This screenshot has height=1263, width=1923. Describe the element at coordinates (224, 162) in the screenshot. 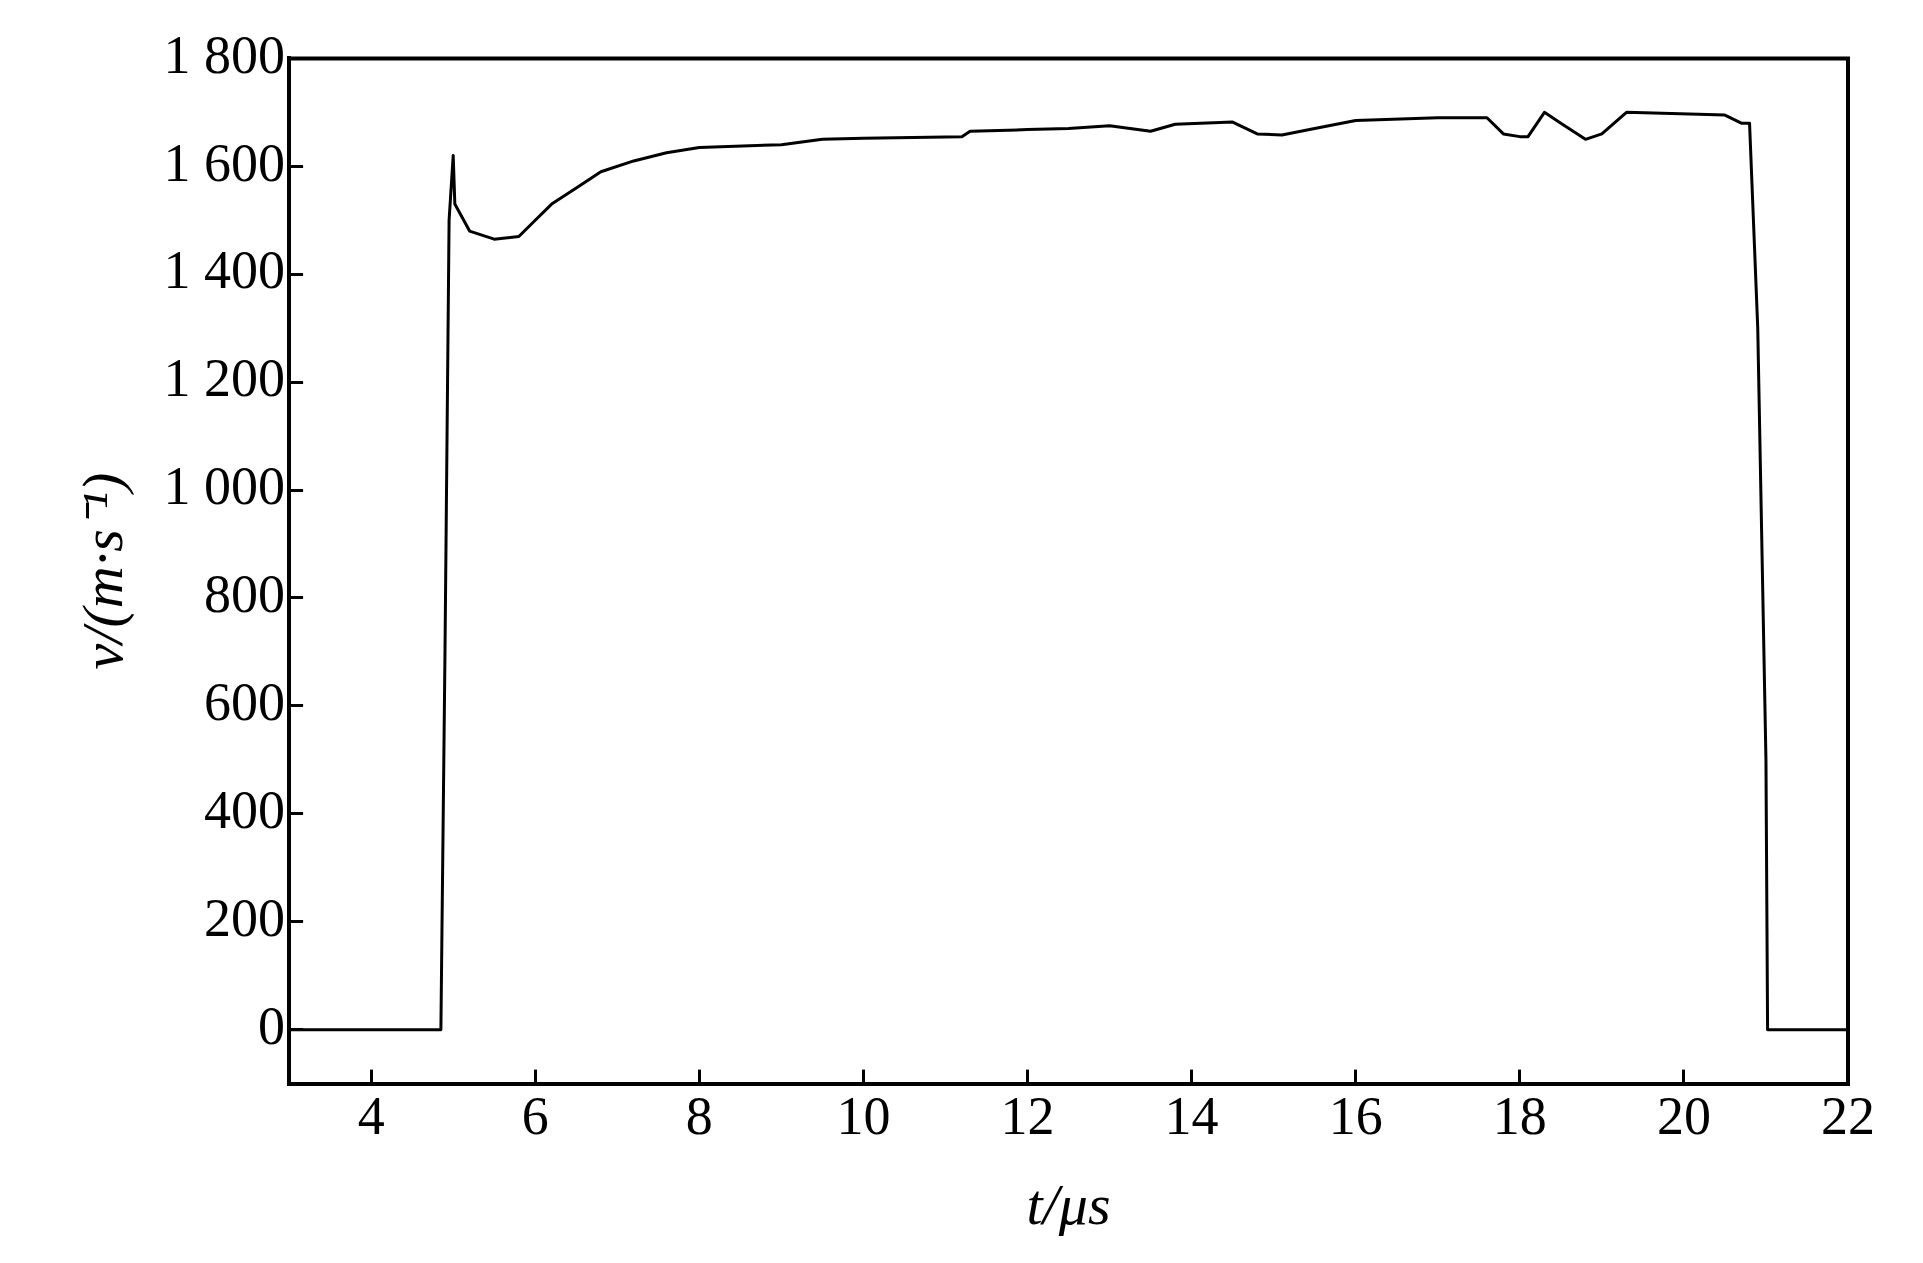

I see `y-tick-label: 1 600` at that location.